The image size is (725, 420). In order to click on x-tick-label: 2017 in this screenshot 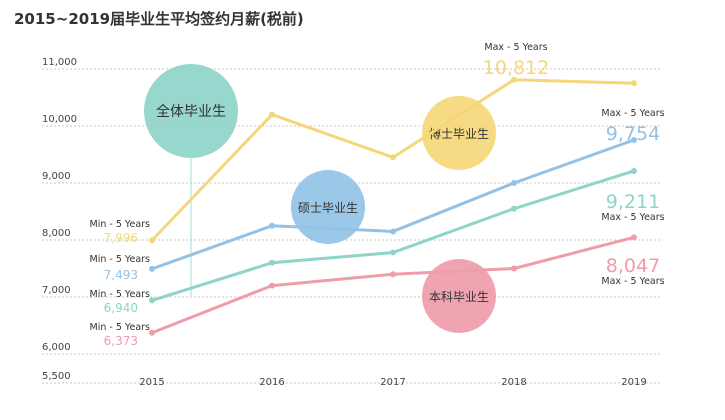, I will do `click(392, 382)`.